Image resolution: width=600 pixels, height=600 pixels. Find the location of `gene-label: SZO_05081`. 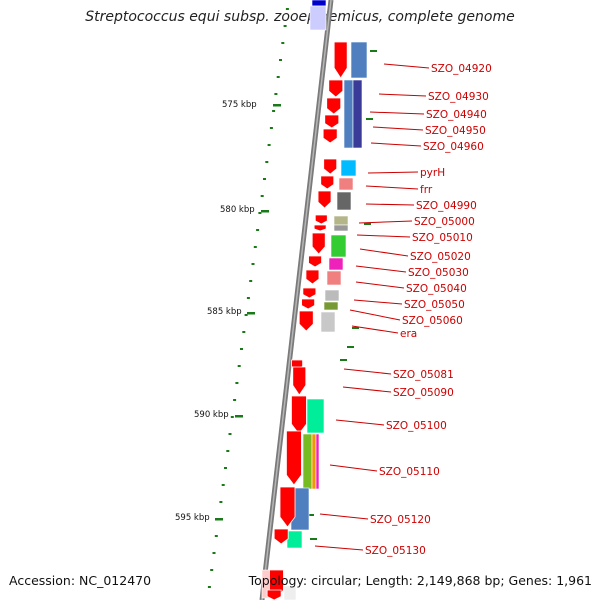

gene-label: SZO_05081 is located at coordinates (423, 375).